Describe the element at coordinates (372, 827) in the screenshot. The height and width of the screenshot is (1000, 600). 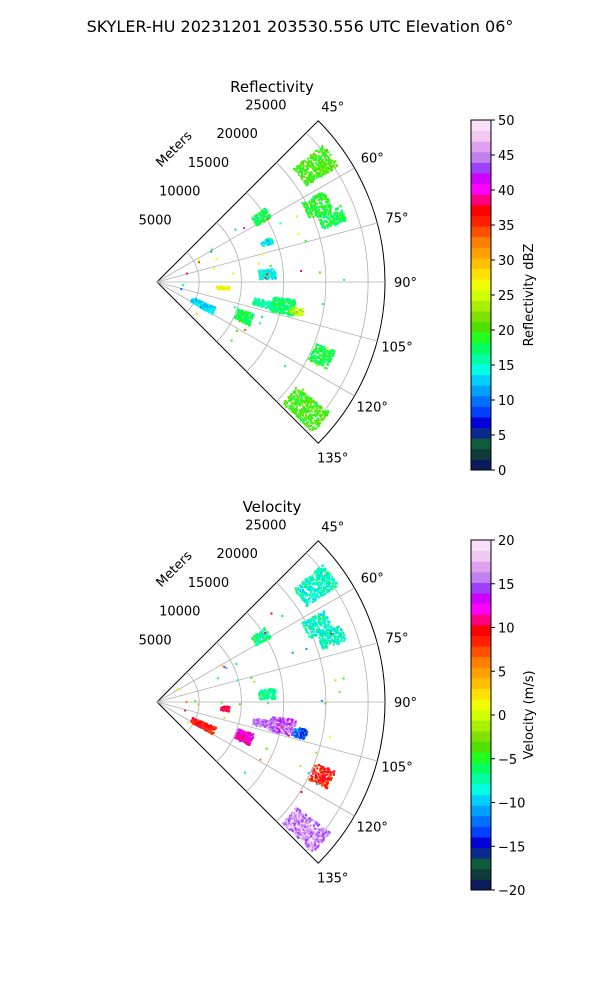
I see `azimuth-tick-label: 120°` at that location.